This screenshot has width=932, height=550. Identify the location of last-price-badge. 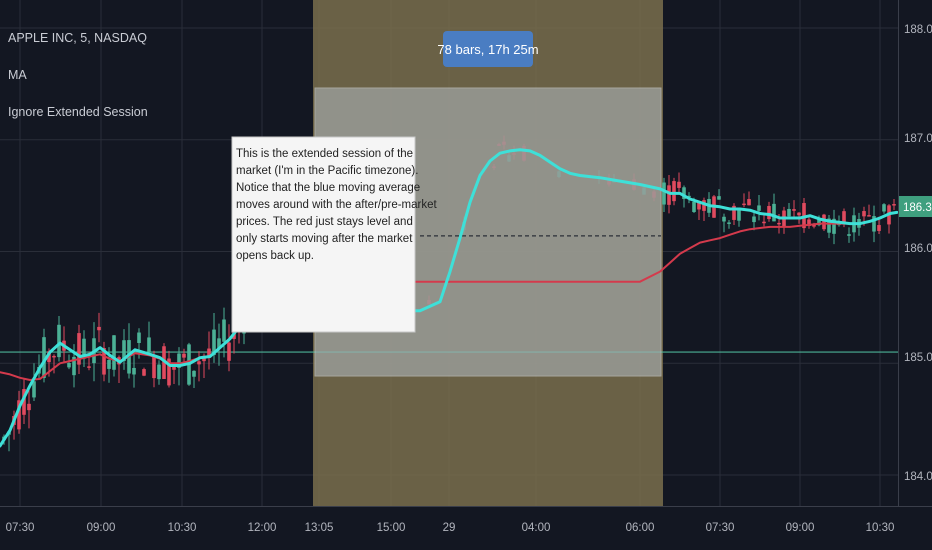
(915, 206).